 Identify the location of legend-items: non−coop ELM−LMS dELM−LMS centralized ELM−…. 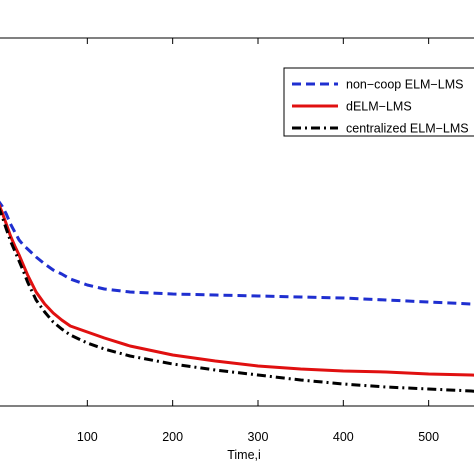
(380, 107).